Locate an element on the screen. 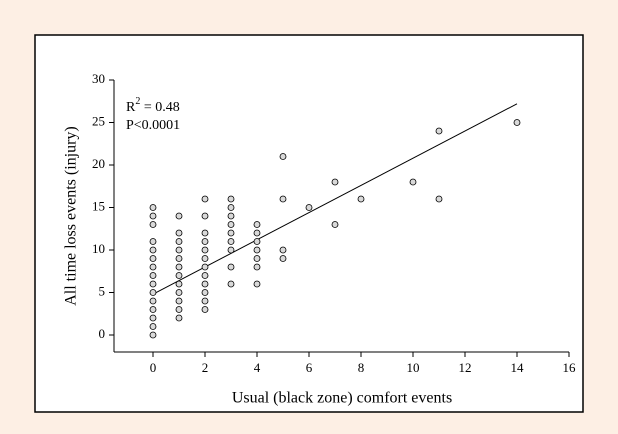 The height and width of the screenshot is (434, 618). x-tick-label: 14 is located at coordinates (518, 367).